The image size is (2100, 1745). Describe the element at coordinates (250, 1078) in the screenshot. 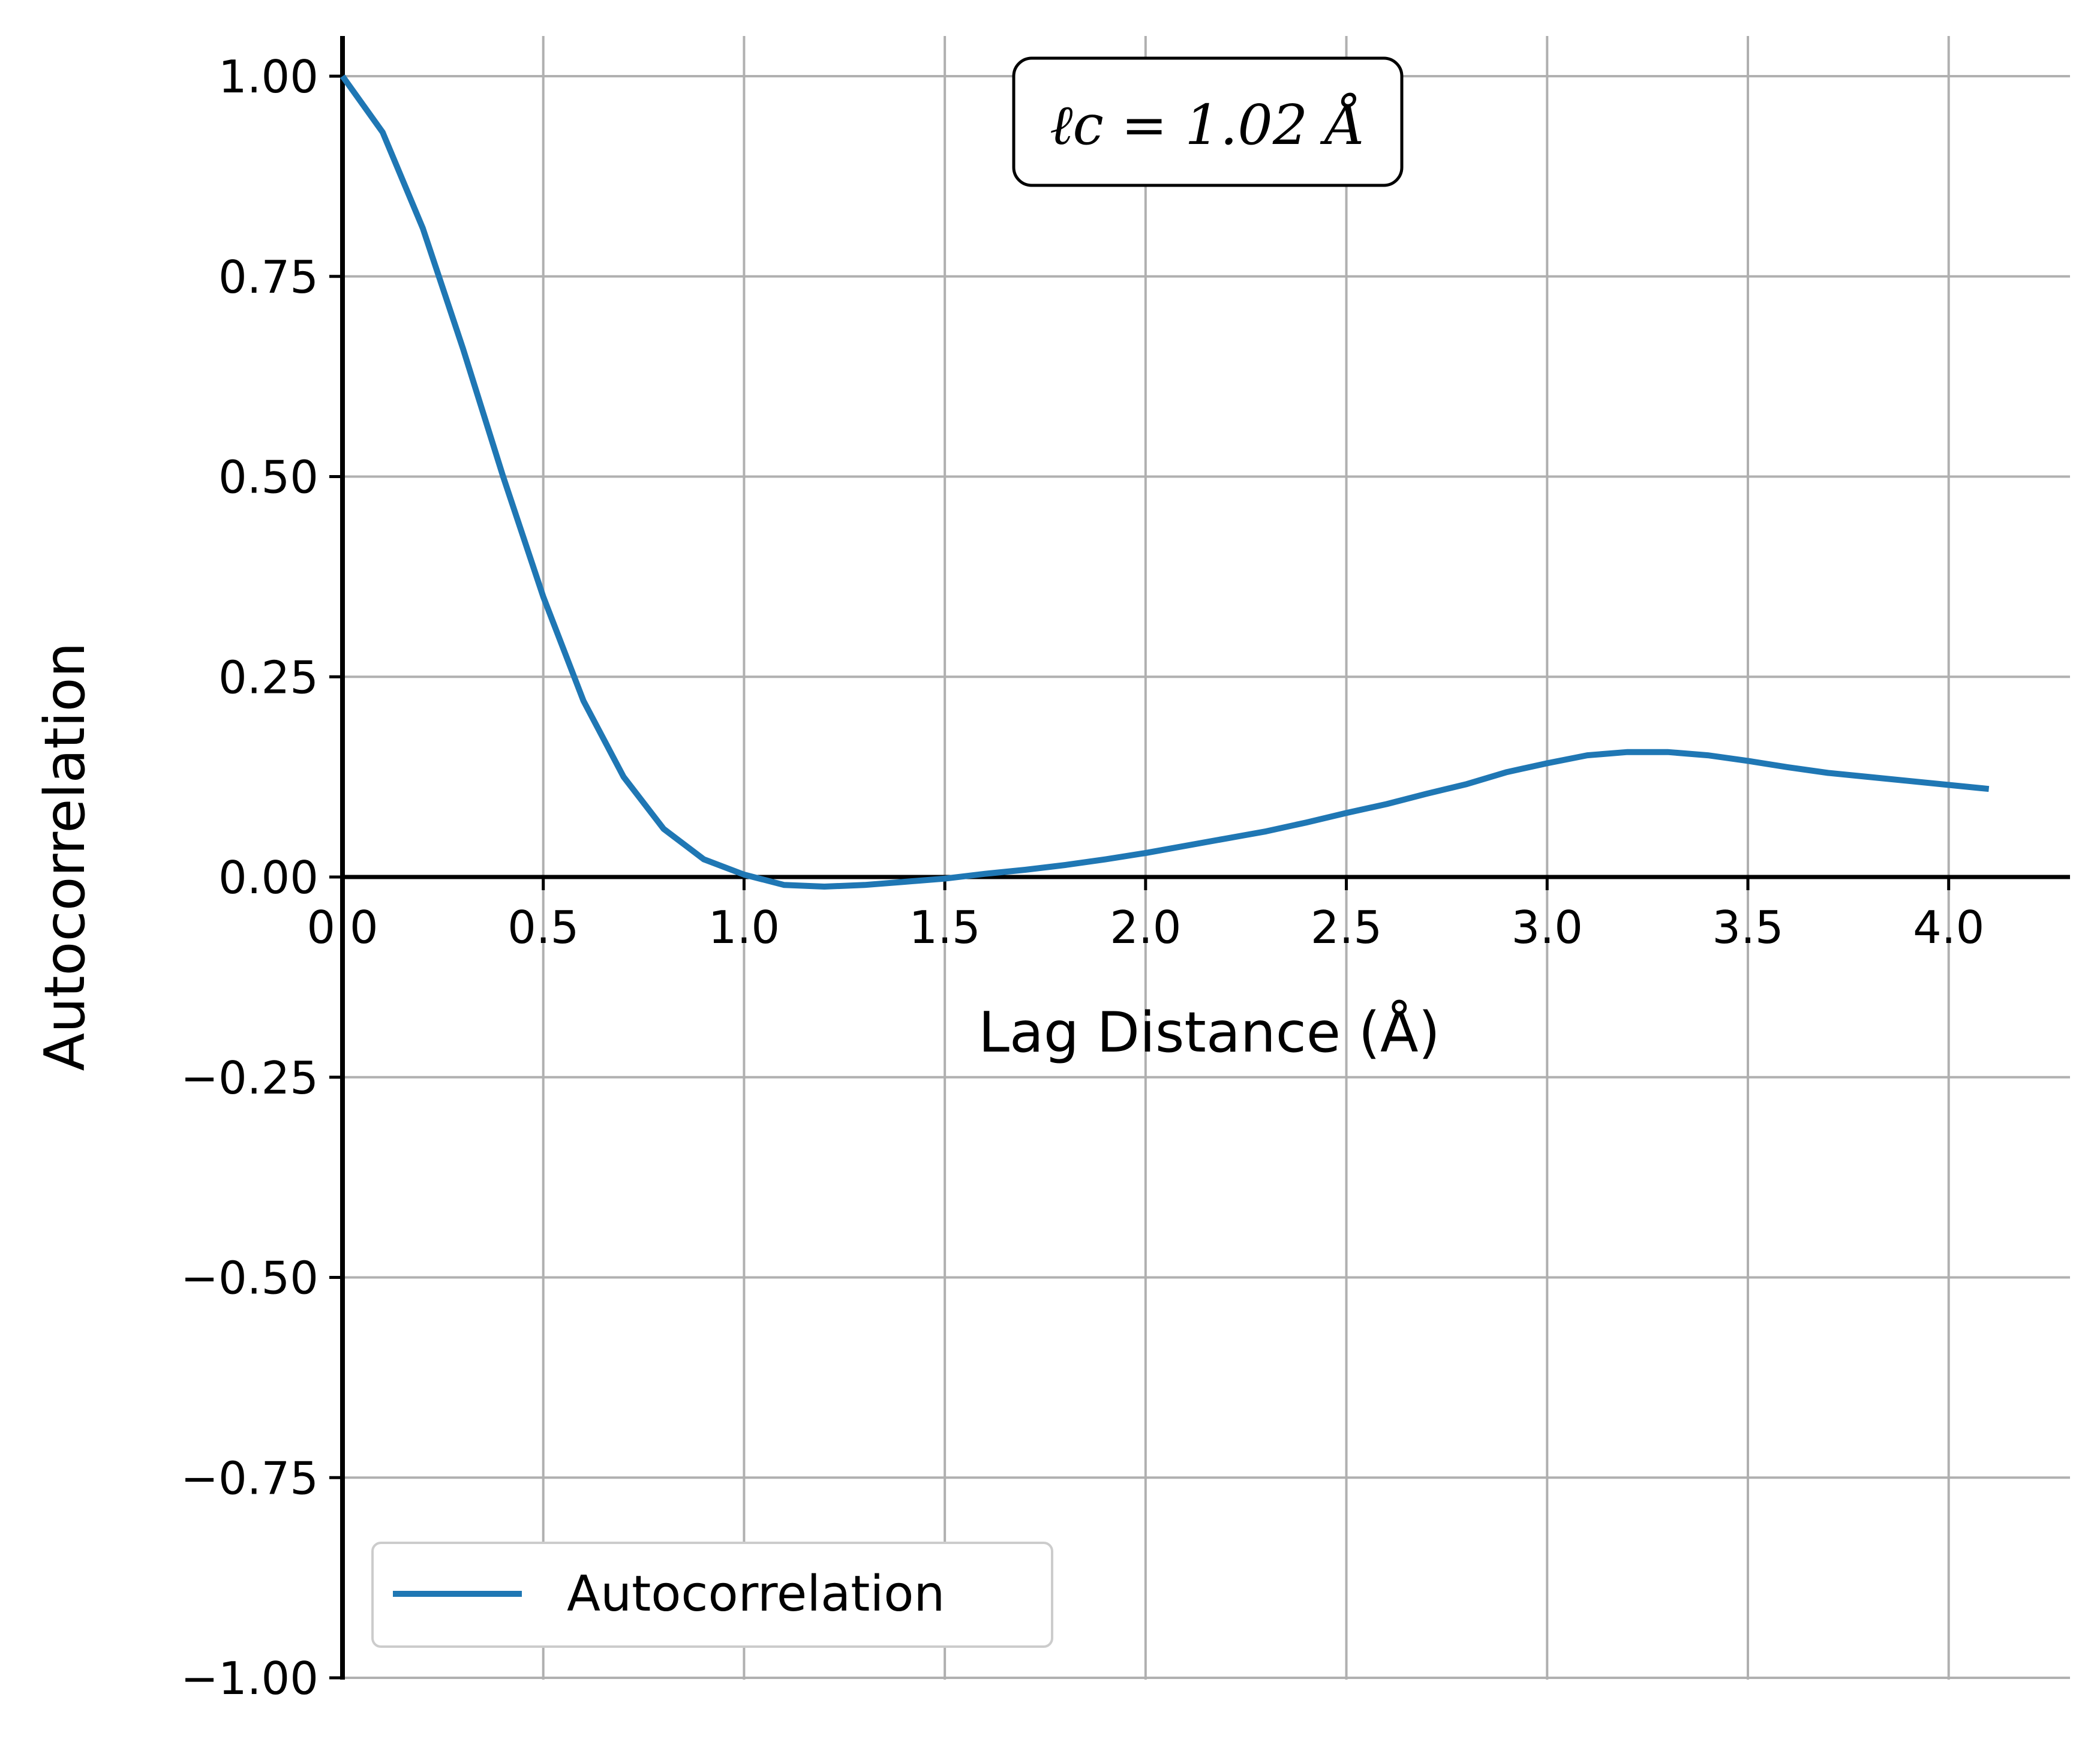

I see `y-tick-label: −0.25` at that location.